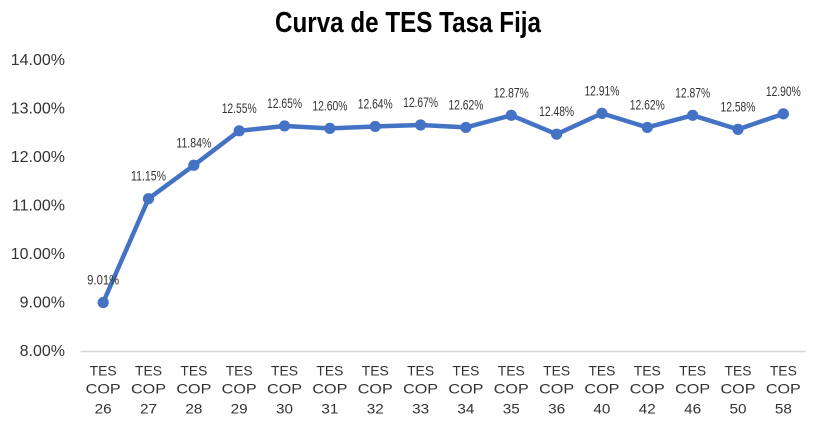 This screenshot has width=816, height=435. Describe the element at coordinates (38, 60) in the screenshot. I see `svg-text: 14.00%` at that location.